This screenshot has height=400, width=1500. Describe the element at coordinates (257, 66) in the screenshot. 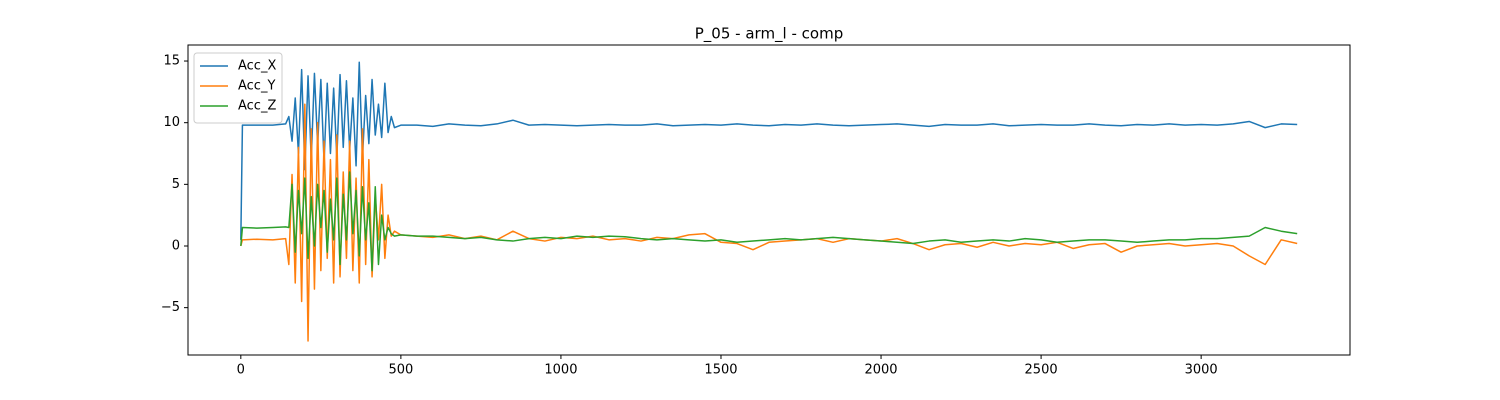

I see `legend-label: Acc_X` at that location.